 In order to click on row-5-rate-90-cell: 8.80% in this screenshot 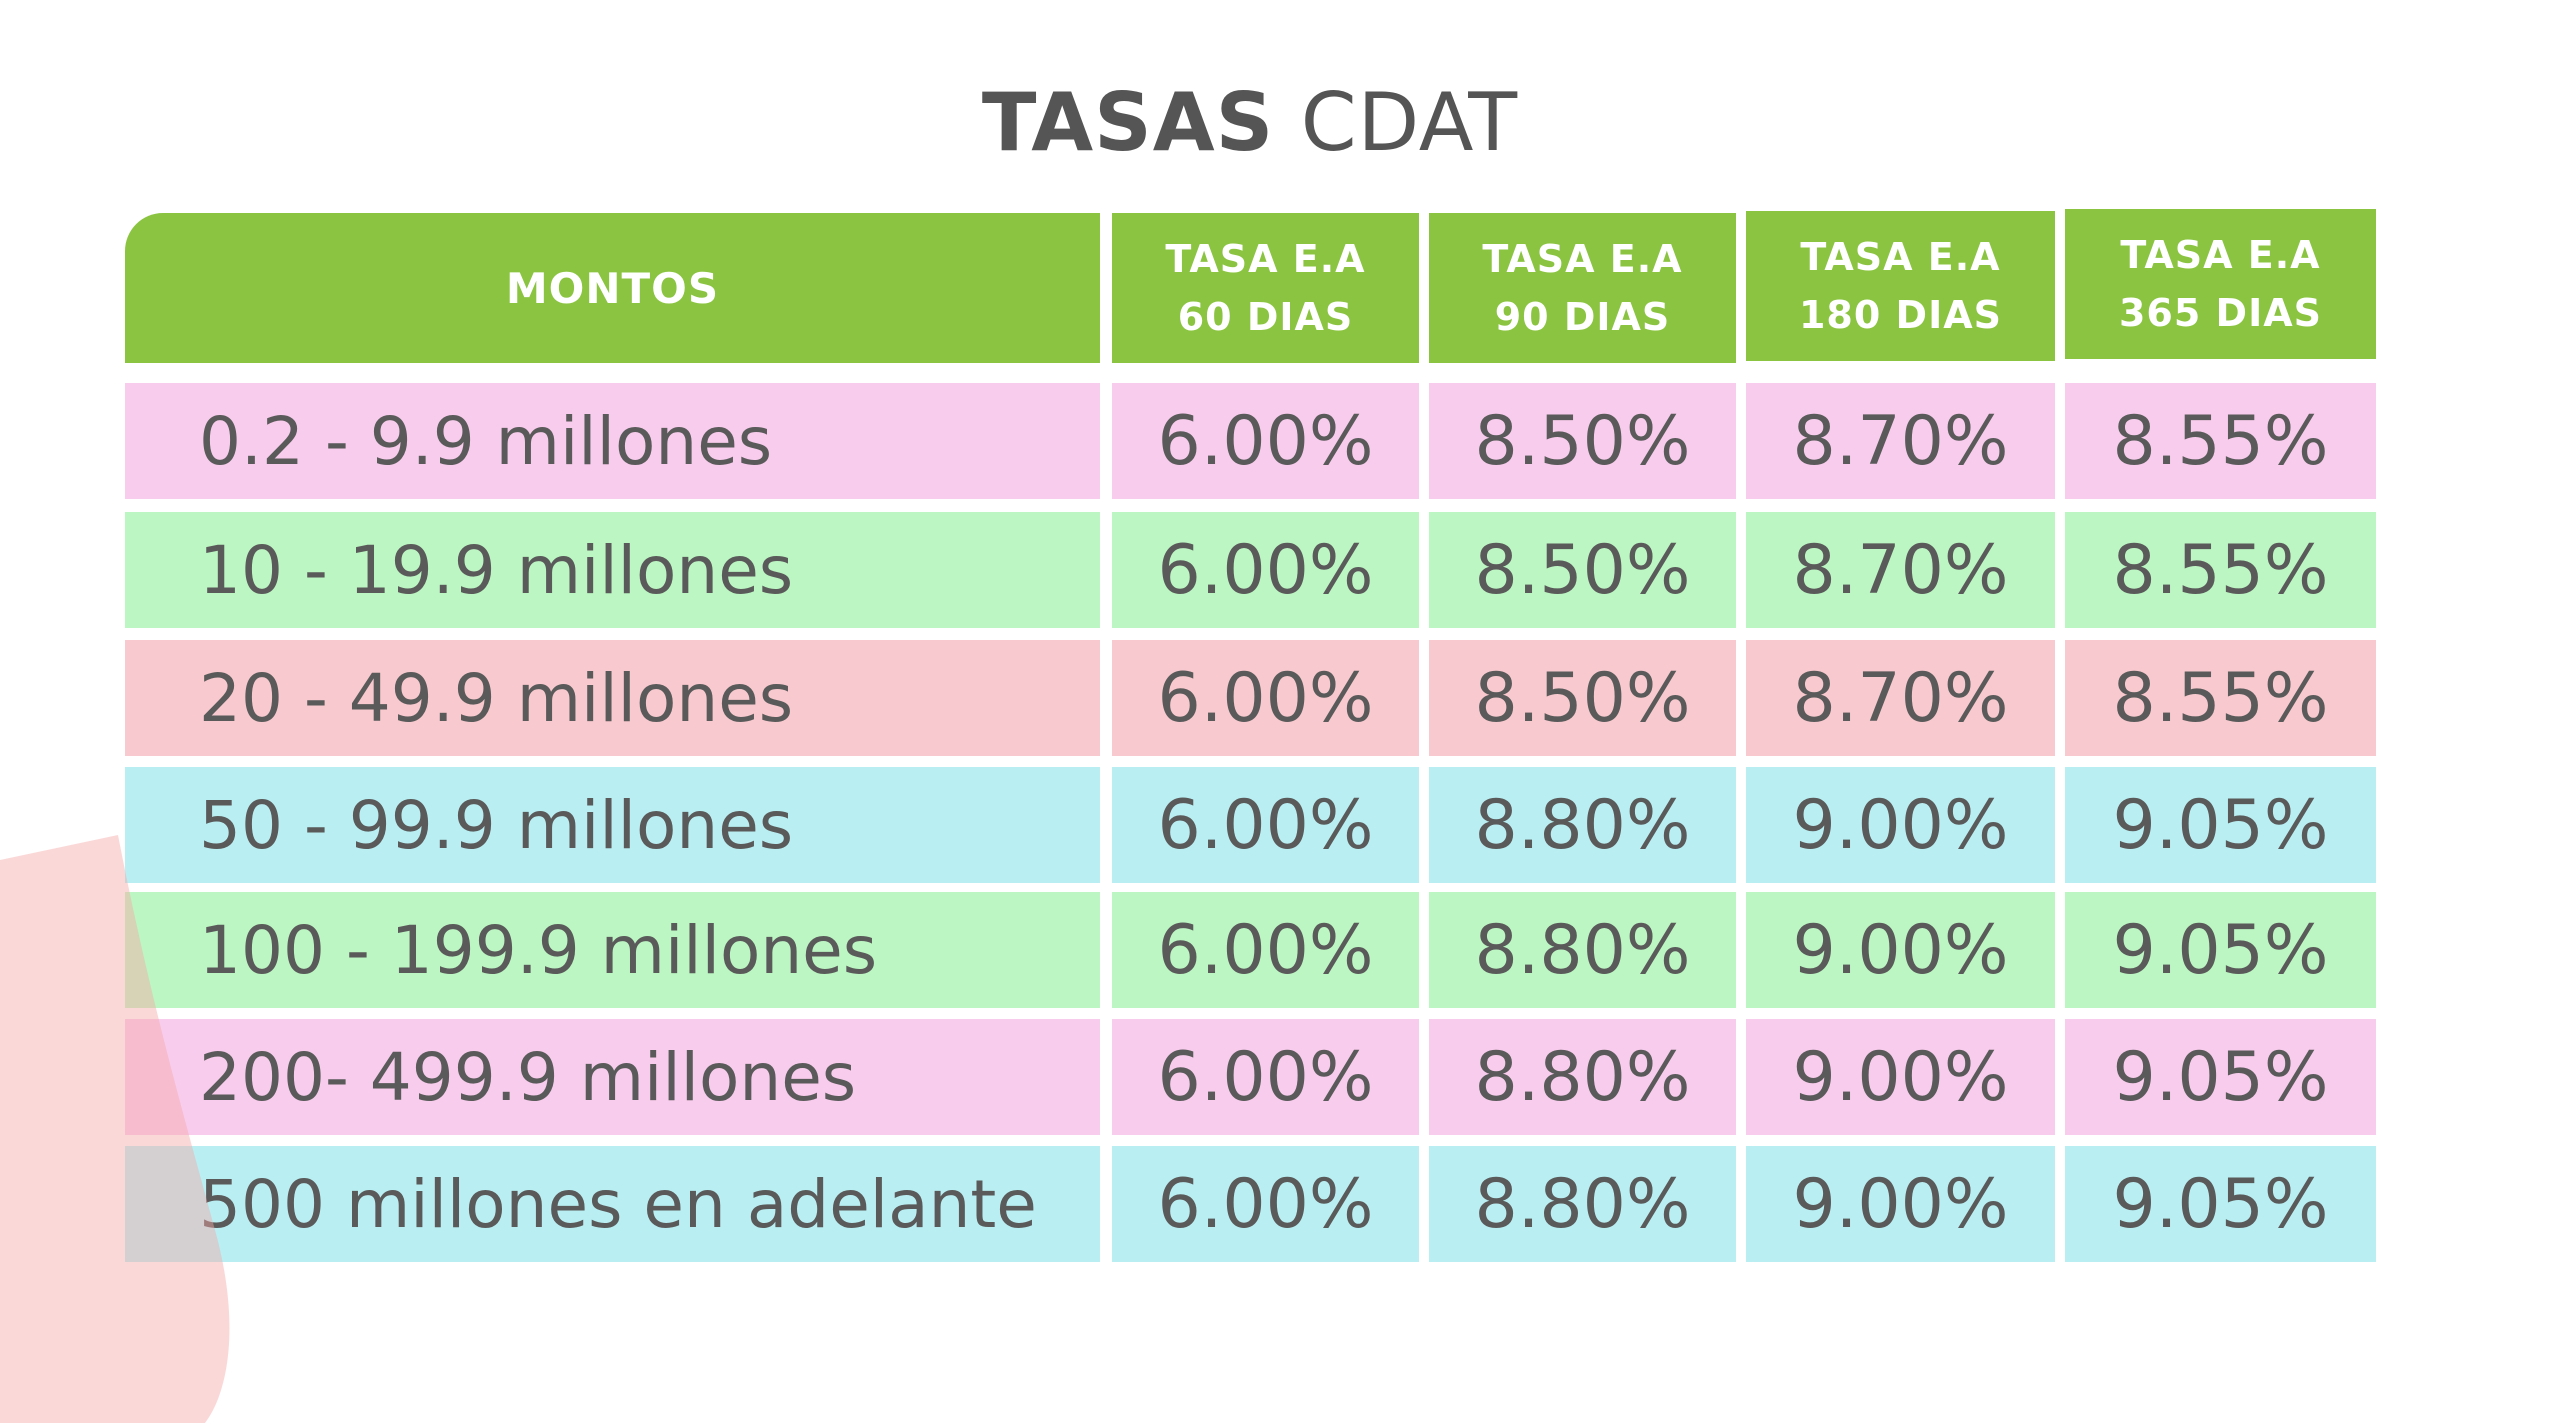, I will do `click(1582, 950)`.